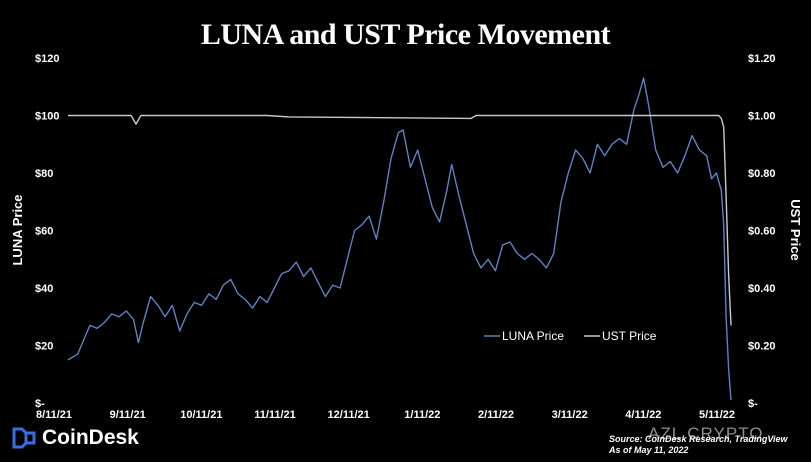 Image resolution: width=811 pixels, height=462 pixels. Describe the element at coordinates (40, 404) in the screenshot. I see `y-left-tick-label: $-` at that location.